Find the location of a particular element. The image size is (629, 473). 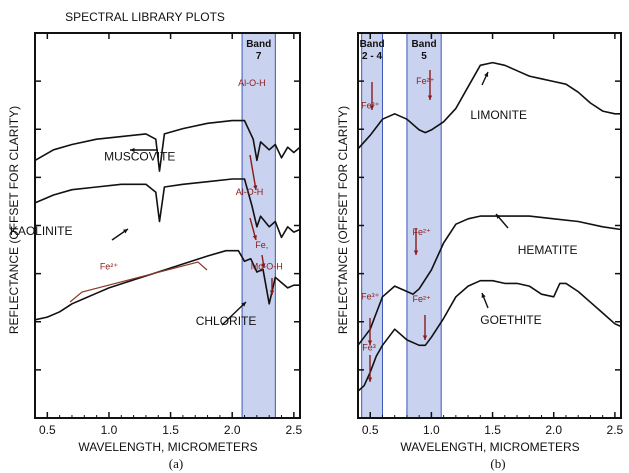

mineral-label: GOETHITE is located at coordinates (510, 320).